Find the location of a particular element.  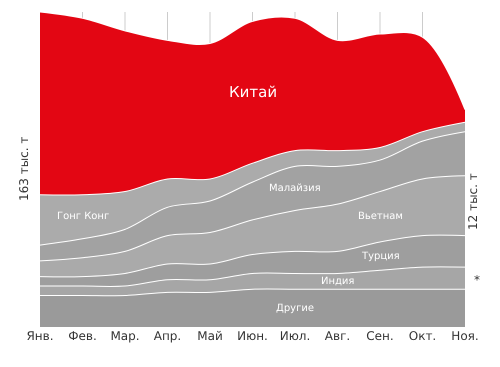

annotation: * is located at coordinates (477, 280).